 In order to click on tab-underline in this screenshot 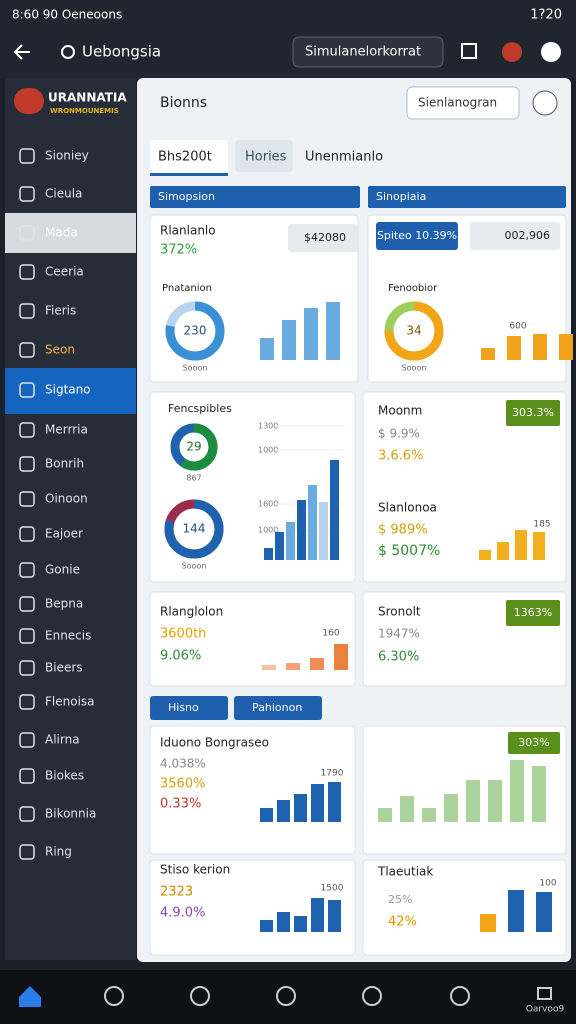, I will do `click(189, 174)`.